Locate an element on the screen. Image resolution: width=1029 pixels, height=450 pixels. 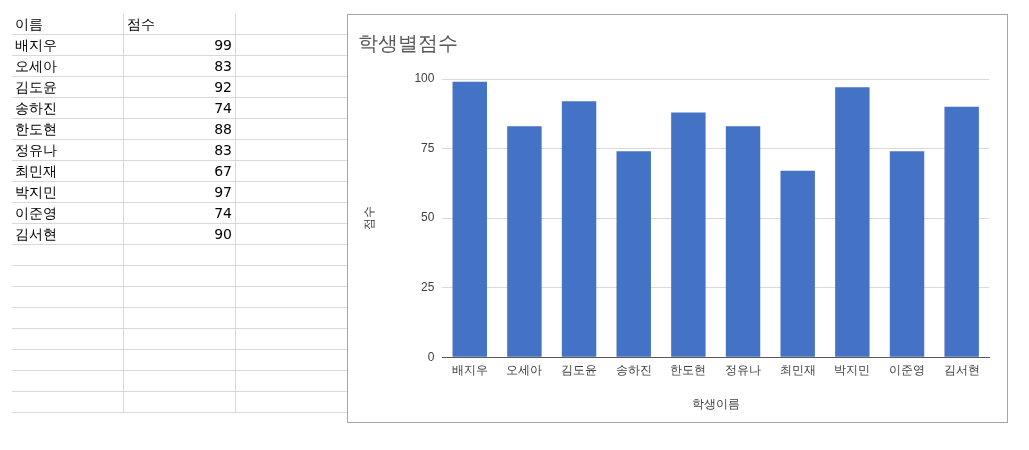
text: 이름 is located at coordinates (68, 24).